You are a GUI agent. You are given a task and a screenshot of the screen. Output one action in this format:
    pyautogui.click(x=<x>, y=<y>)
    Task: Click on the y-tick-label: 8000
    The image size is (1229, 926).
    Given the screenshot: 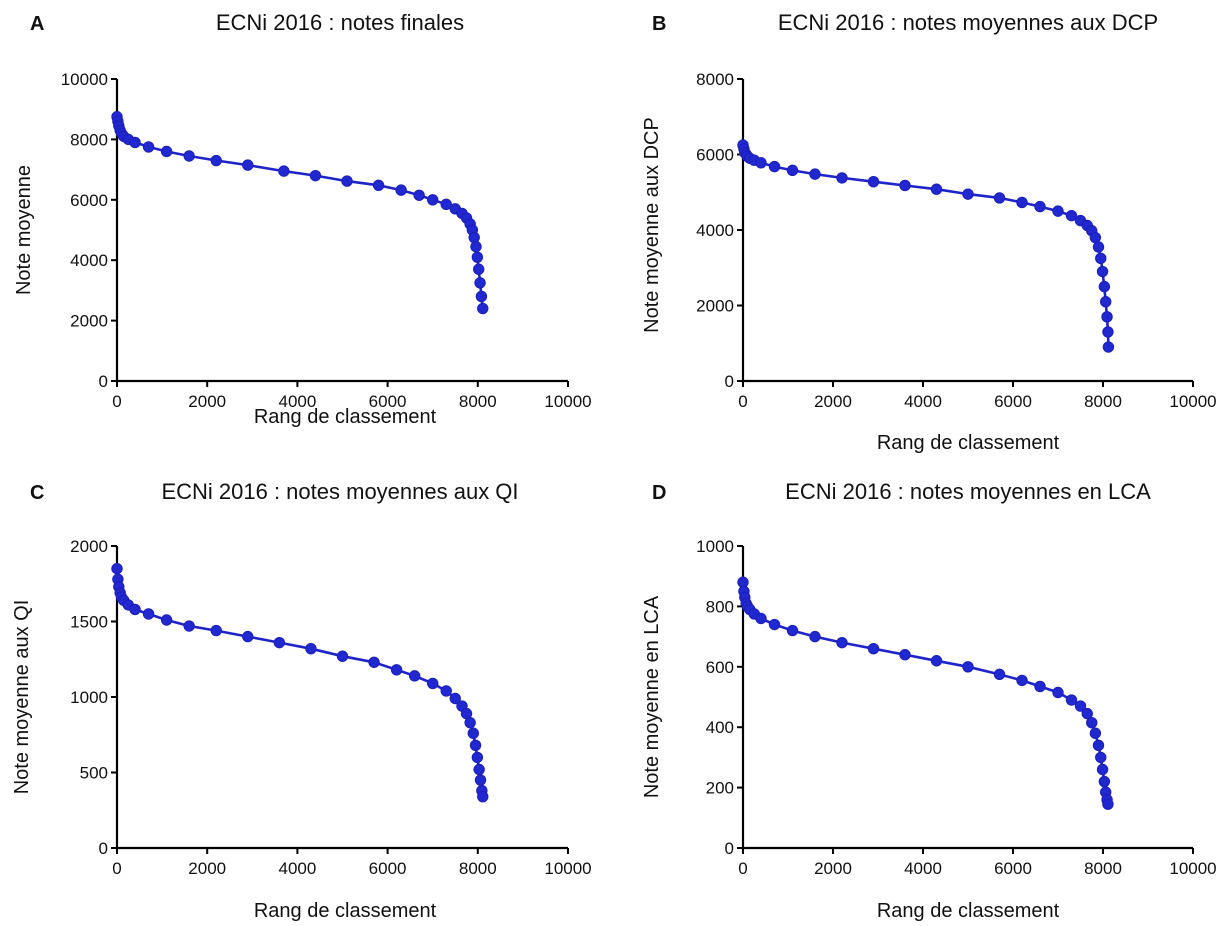 What is the action you would take?
    pyautogui.click(x=89, y=139)
    